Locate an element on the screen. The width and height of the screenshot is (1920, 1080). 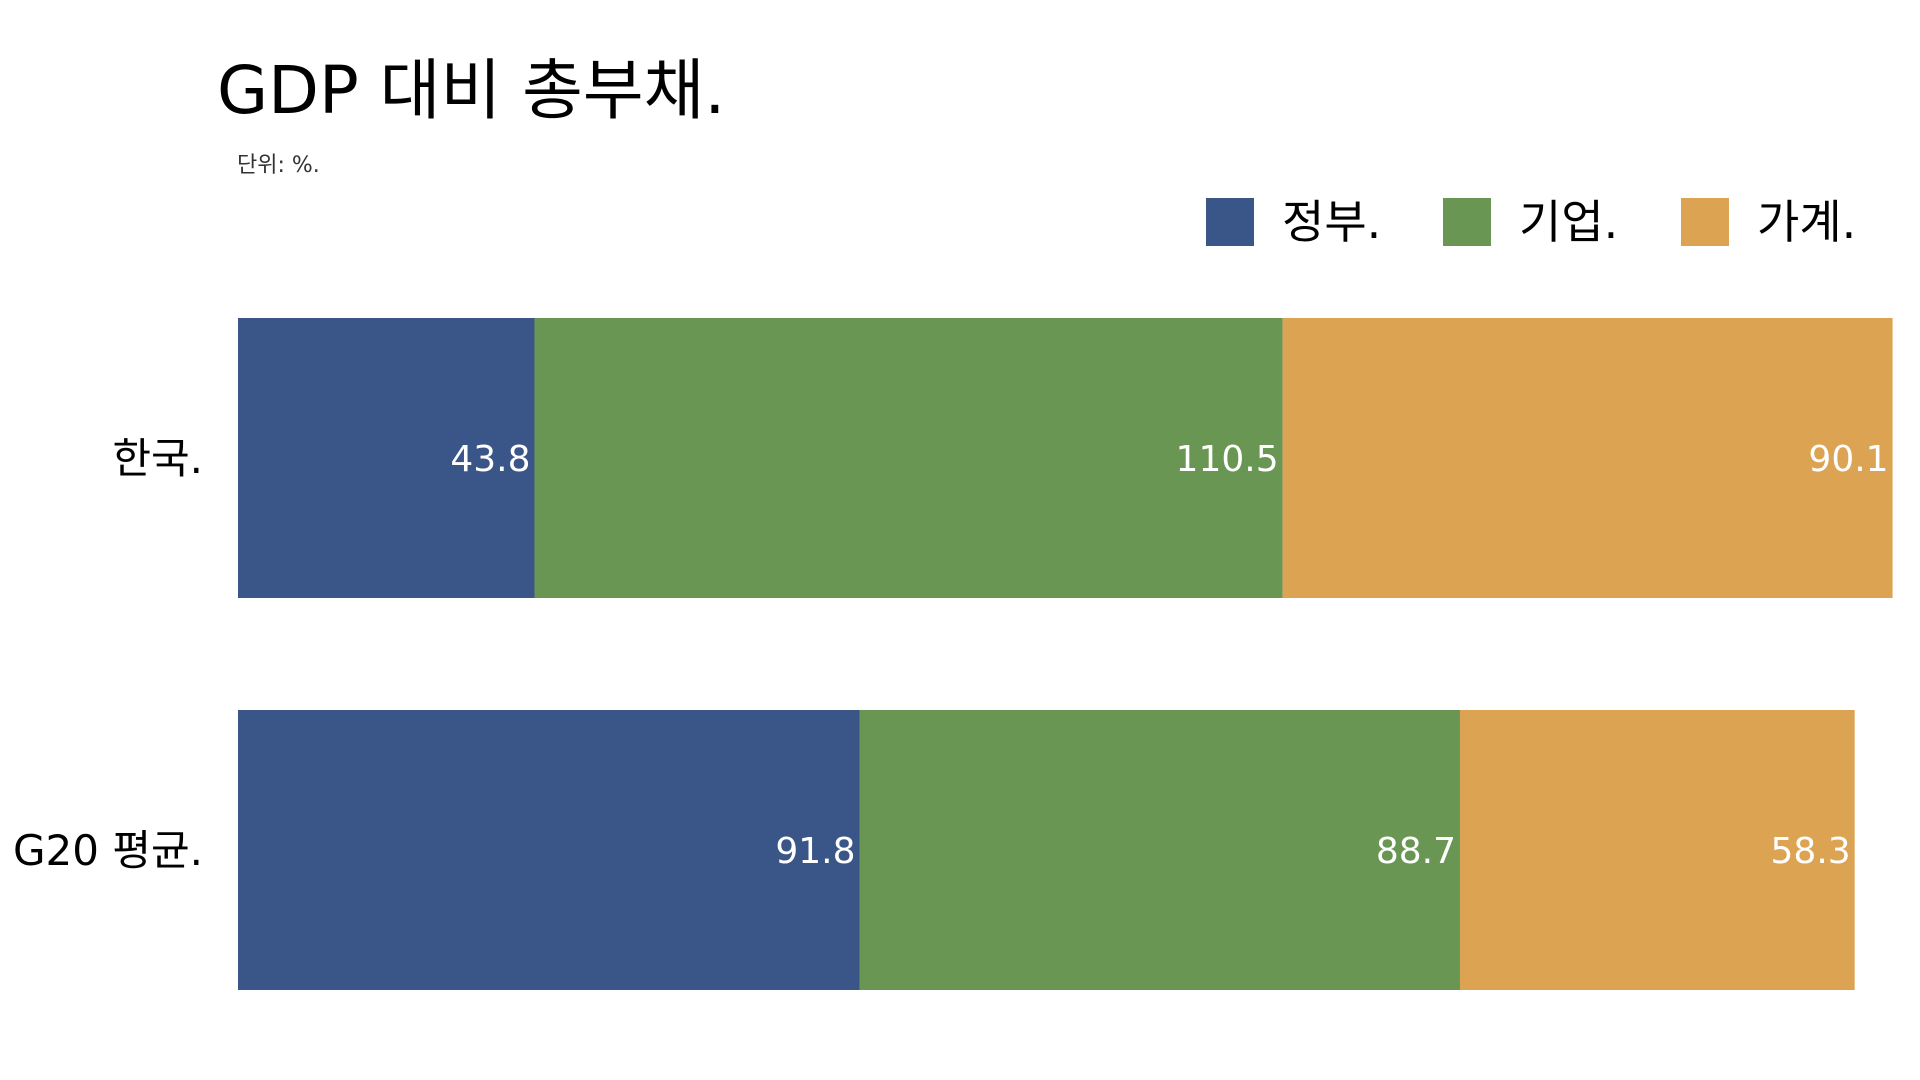
data-label: 58.3 is located at coordinates (1811, 851).